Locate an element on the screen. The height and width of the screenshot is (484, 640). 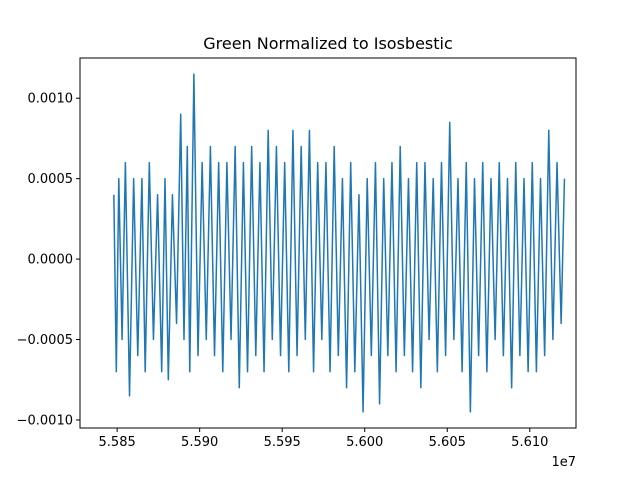
y-tick-label: −0.0010 is located at coordinates (45, 420).